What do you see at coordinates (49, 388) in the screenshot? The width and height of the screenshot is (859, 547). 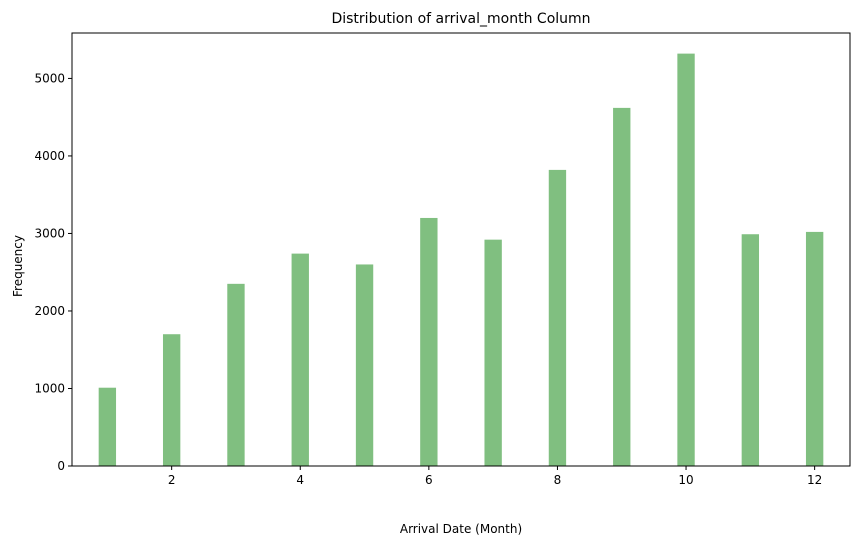 I see `y-tick-label: 1000` at bounding box center [49, 388].